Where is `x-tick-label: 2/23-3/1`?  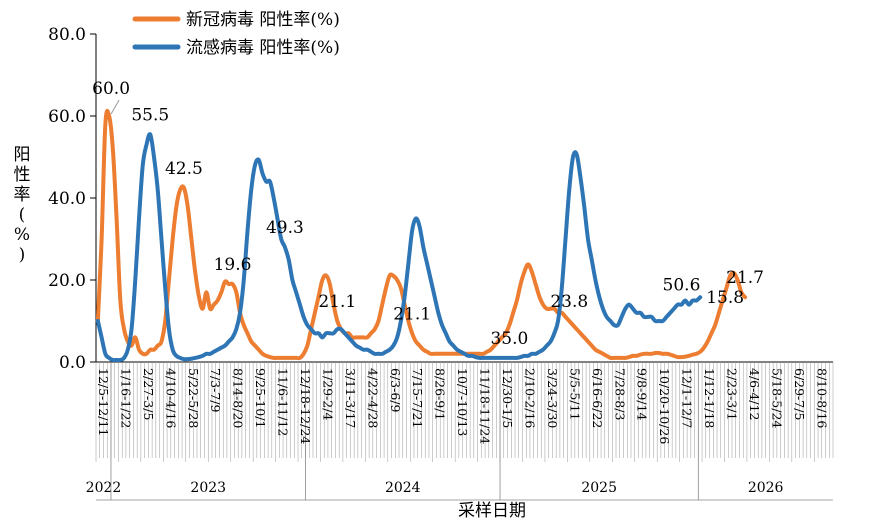 x-tick-label: 2/23-3/1 is located at coordinates (732, 394).